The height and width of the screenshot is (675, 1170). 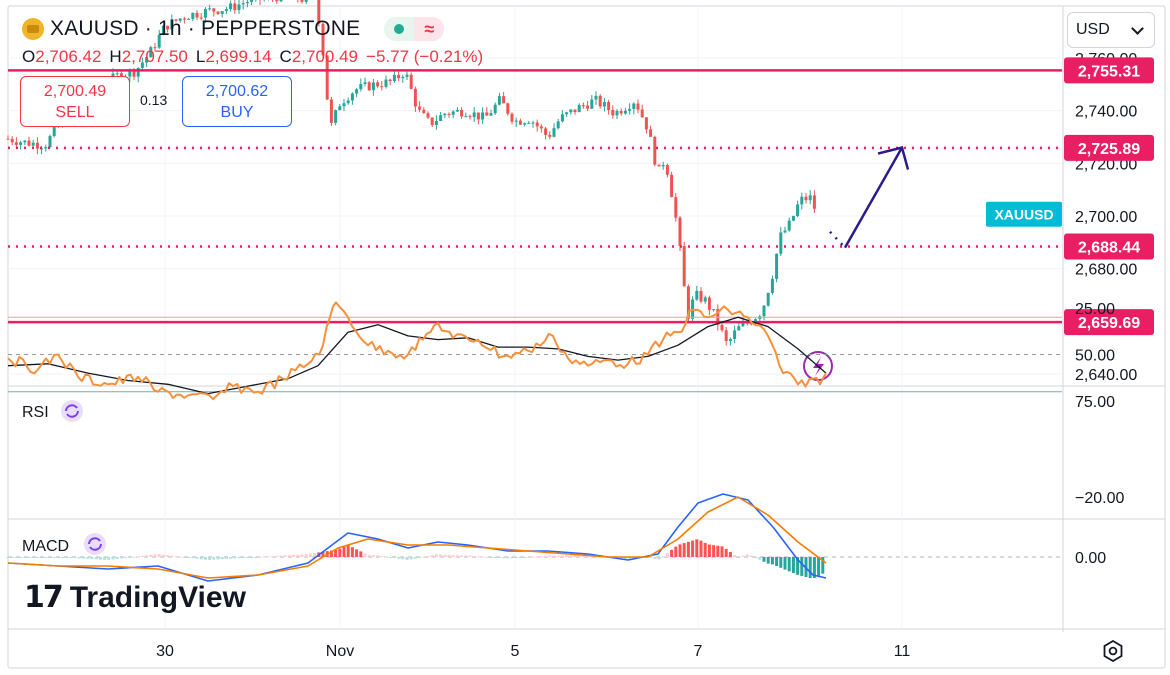 I want to click on level-tag, so click(x=1109, y=246).